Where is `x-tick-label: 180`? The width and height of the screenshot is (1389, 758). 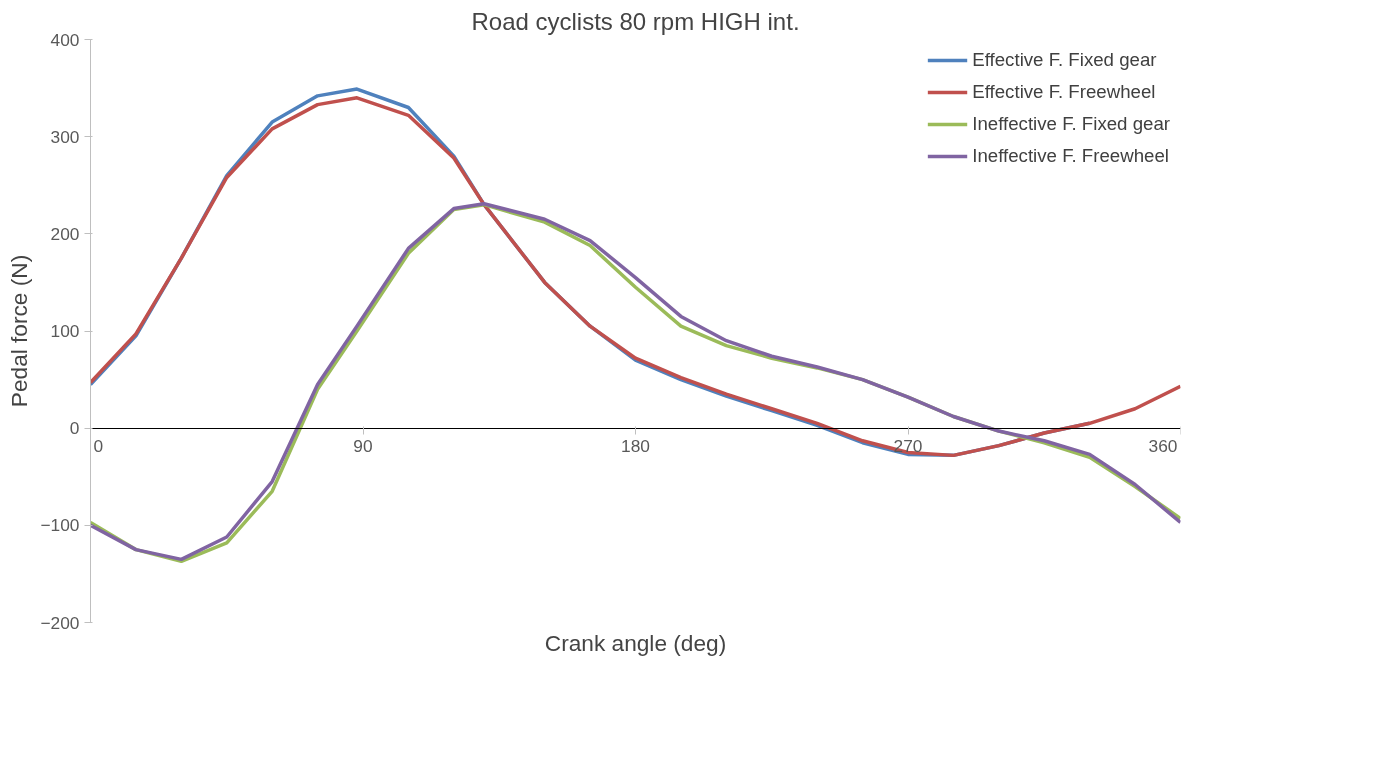
x-tick-label: 180 is located at coordinates (635, 446).